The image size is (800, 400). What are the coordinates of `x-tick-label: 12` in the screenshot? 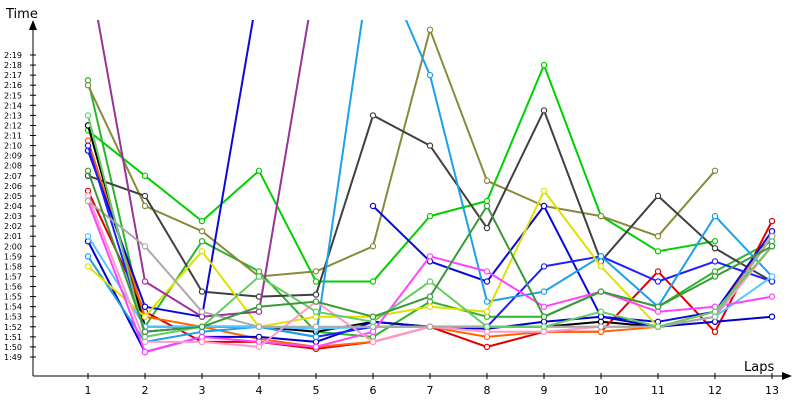 It's located at (715, 390).